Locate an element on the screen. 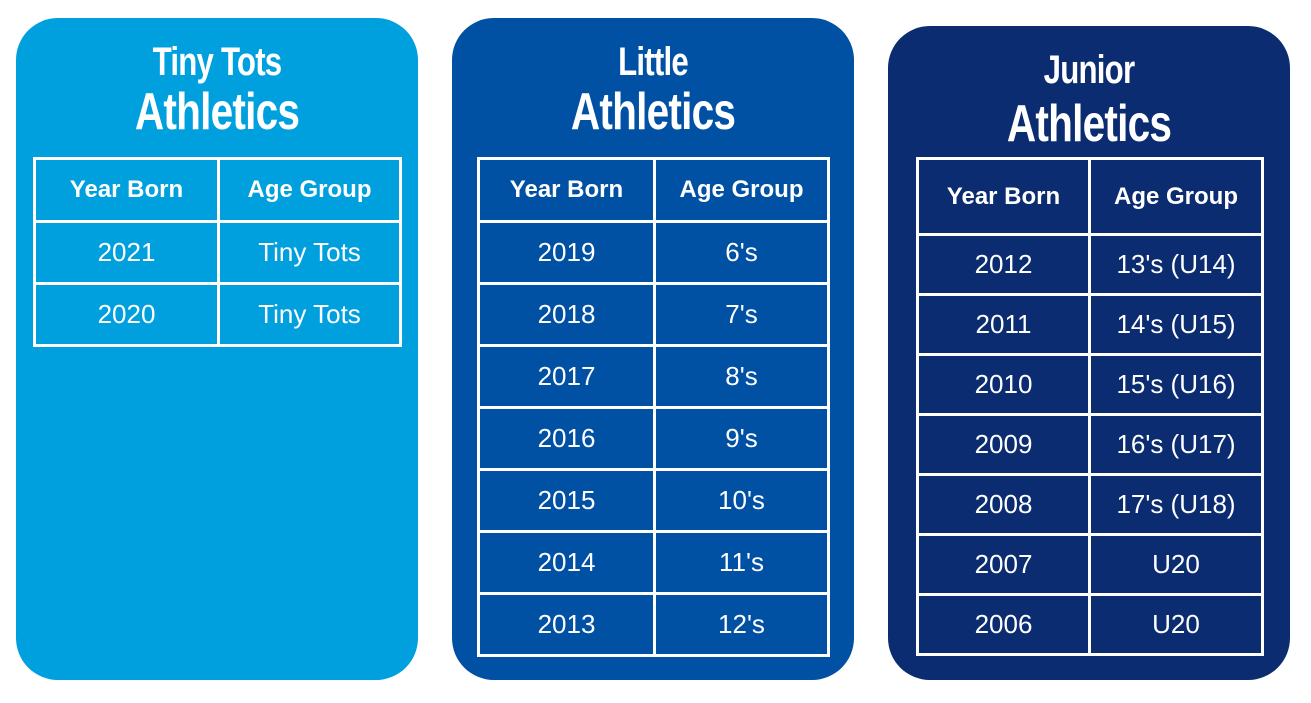  age-cell: 9's is located at coordinates (741, 438).